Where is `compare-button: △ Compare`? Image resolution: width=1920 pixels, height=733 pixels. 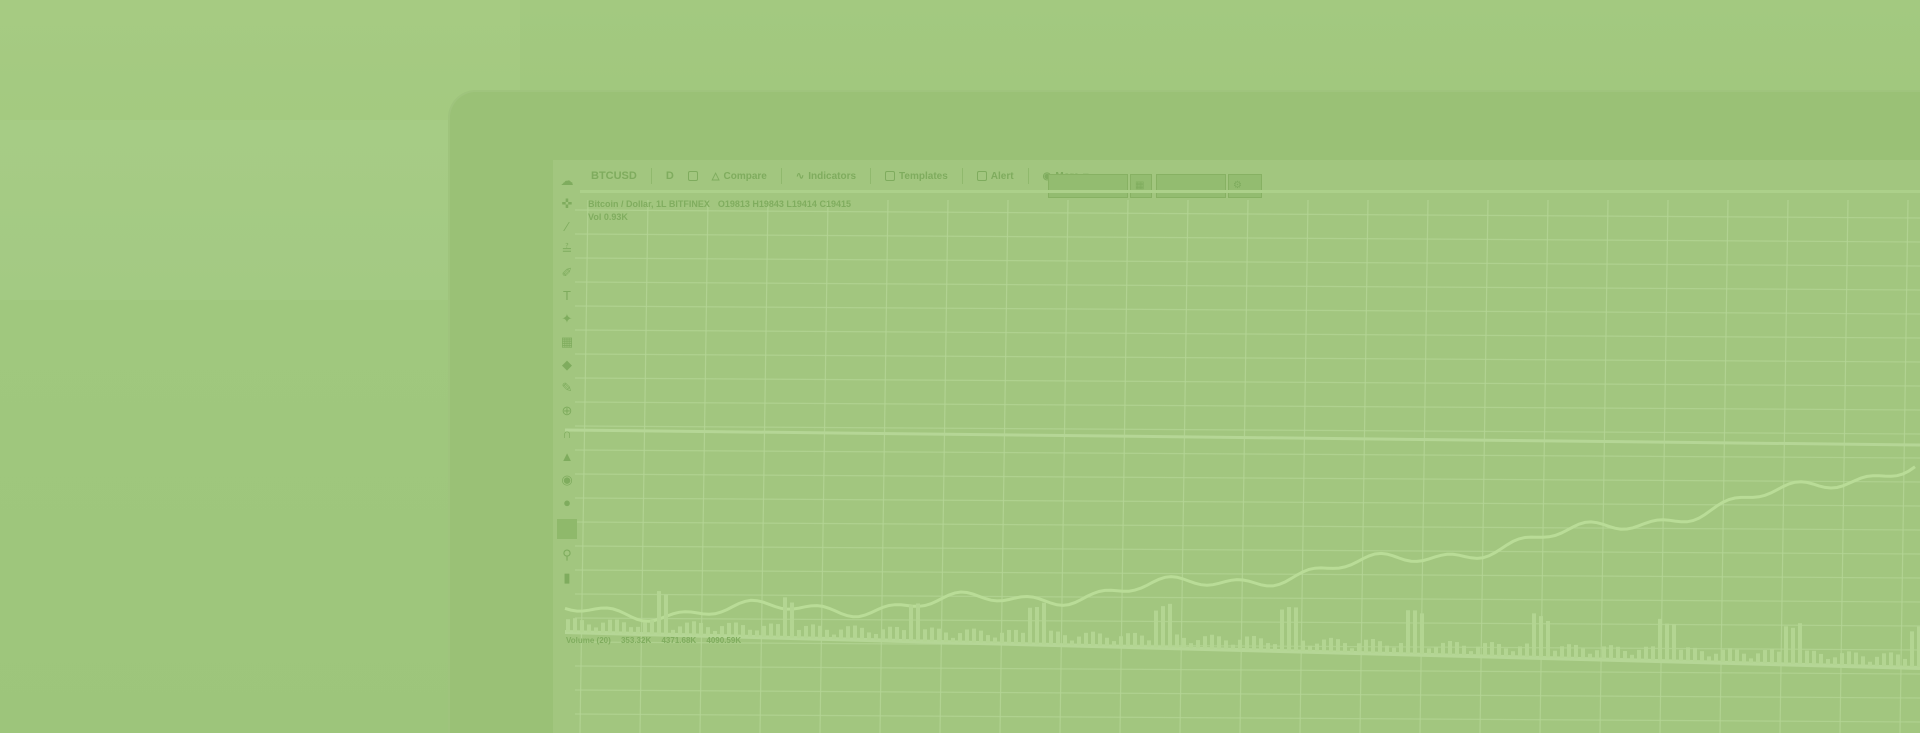
compare-button: △ Compare is located at coordinates (739, 176).